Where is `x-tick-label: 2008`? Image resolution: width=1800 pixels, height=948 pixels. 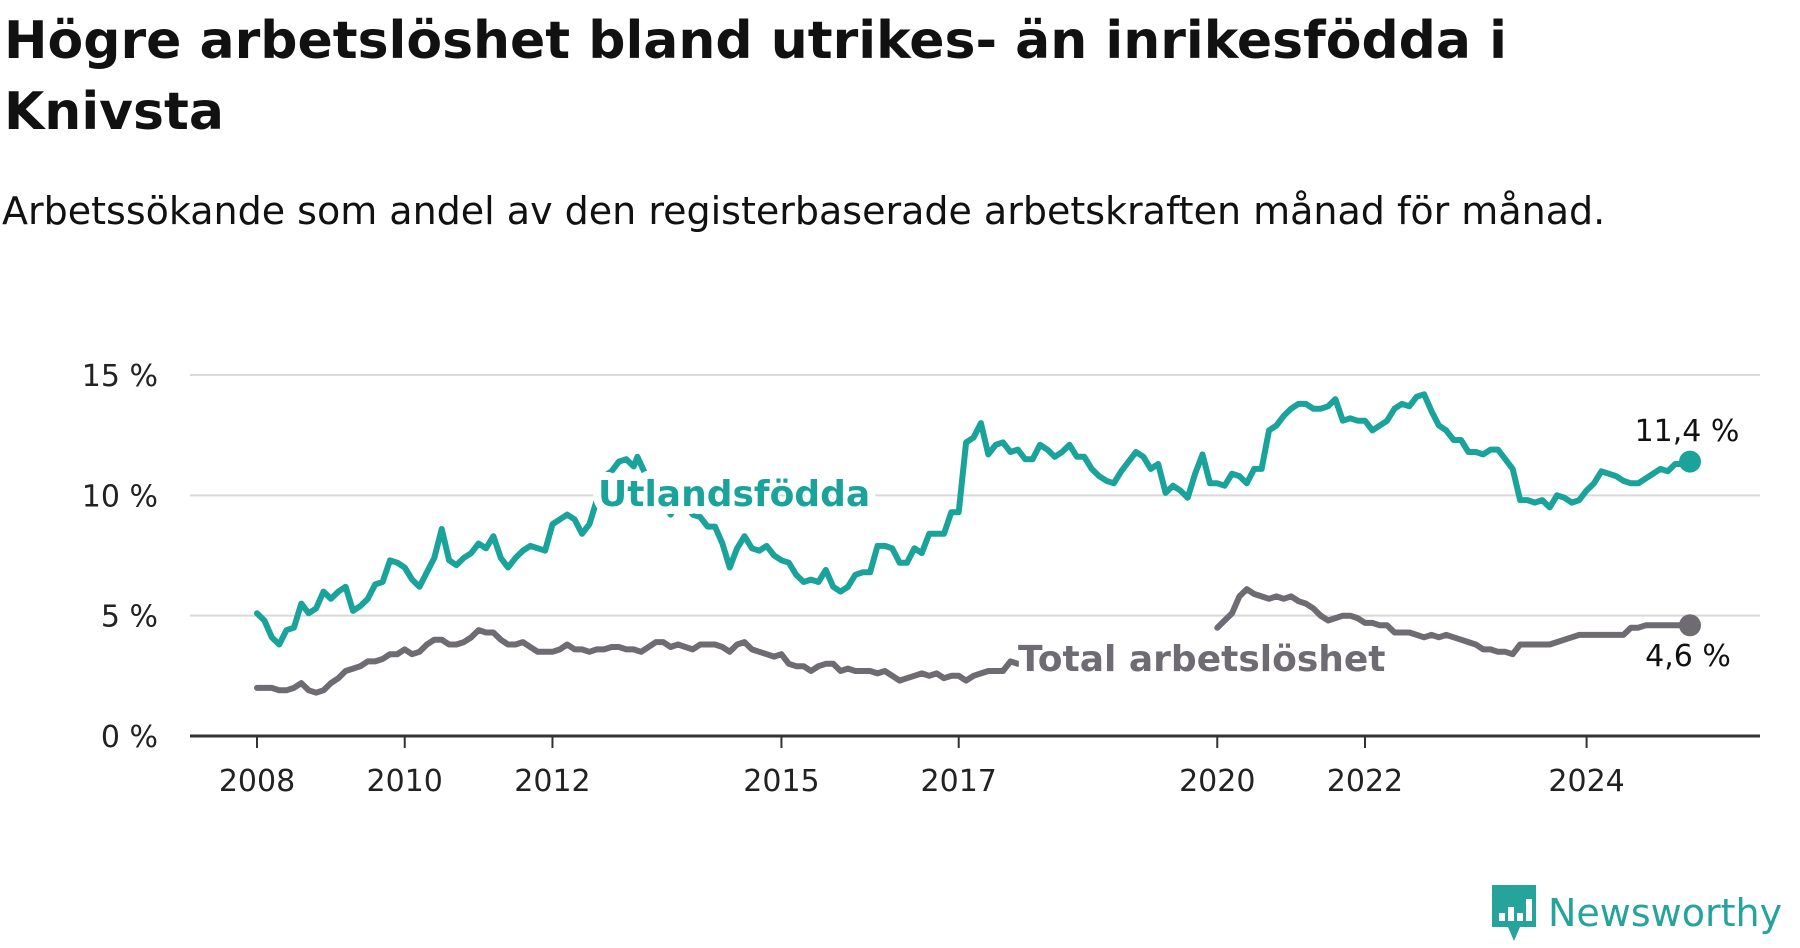 x-tick-label: 2008 is located at coordinates (257, 781).